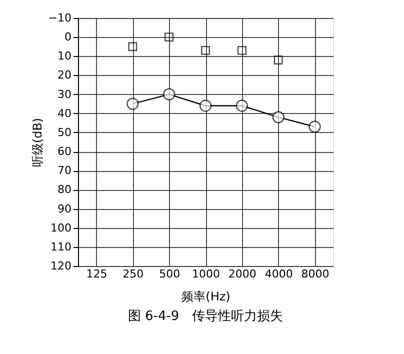 Image resolution: width=404 pixels, height=354 pixels. What do you see at coordinates (278, 274) in the screenshot?
I see `x-tick-label: 4000` at bounding box center [278, 274].